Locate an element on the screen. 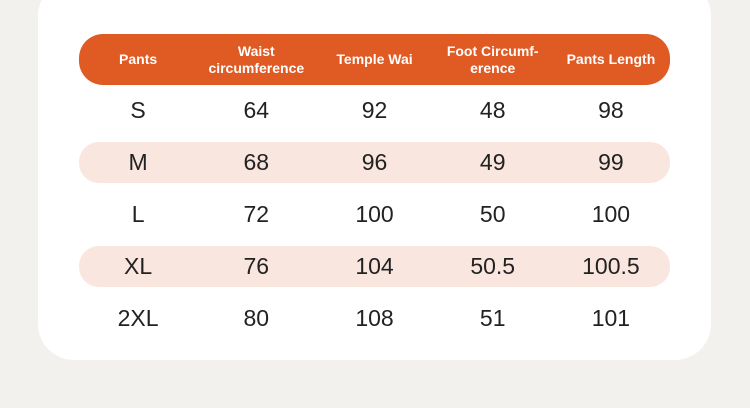  table-cell: S is located at coordinates (138, 109).